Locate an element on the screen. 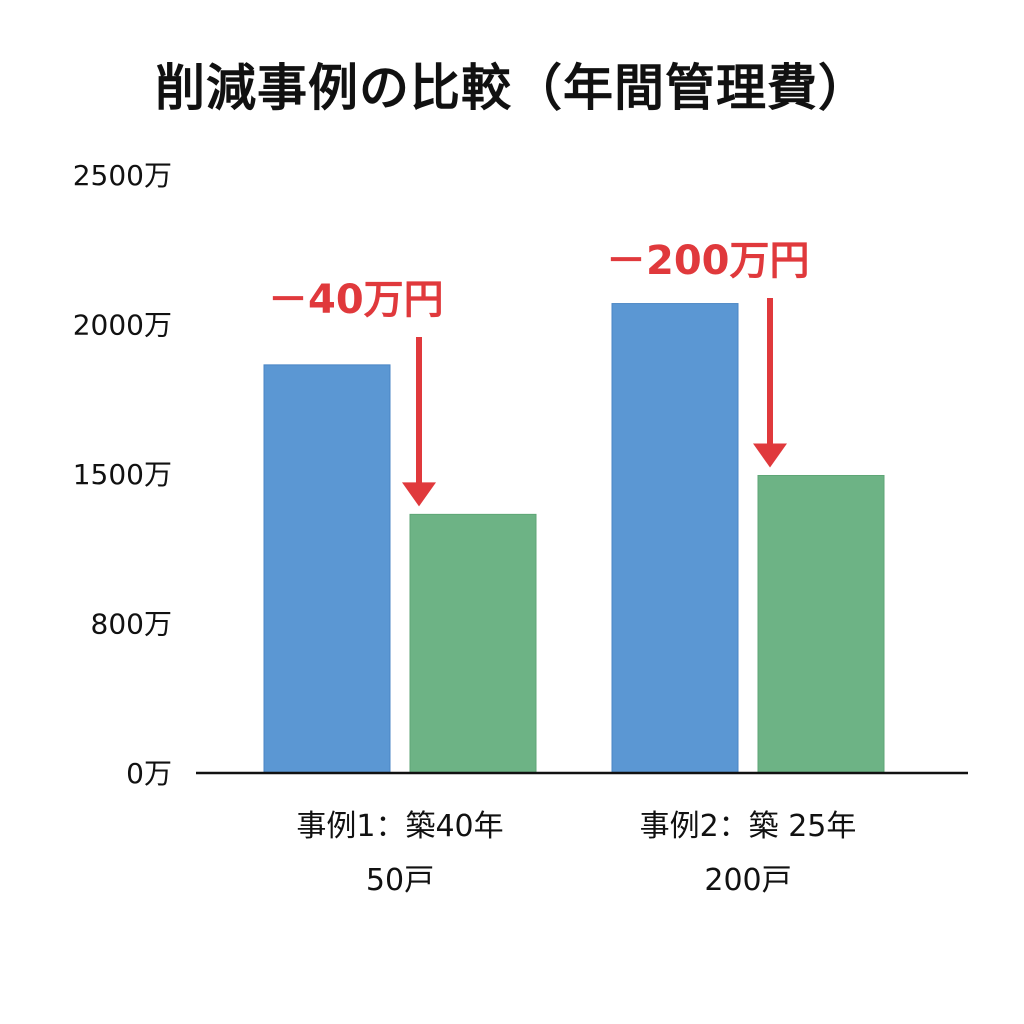  y-tick-label: 0万 is located at coordinates (149, 773).